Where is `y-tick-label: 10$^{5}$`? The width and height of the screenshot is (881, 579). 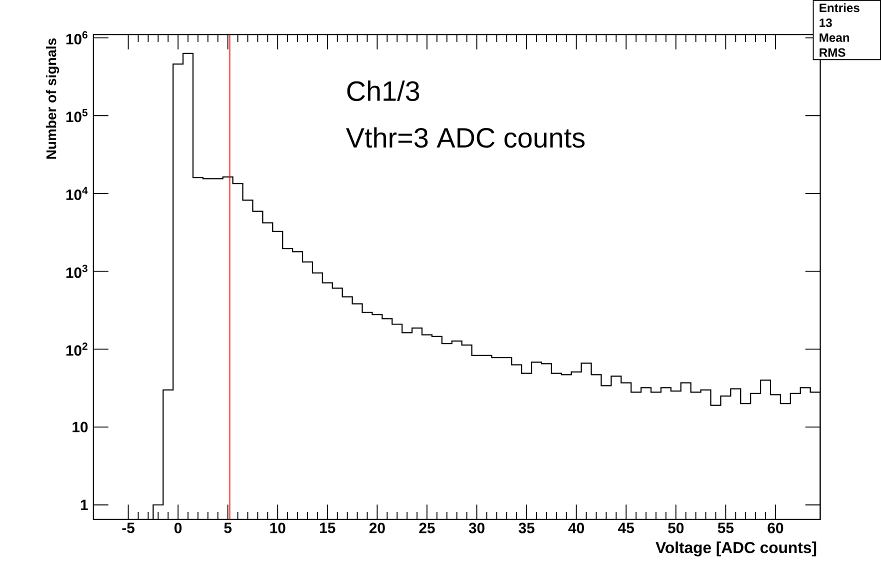 y-tick-label: 10$^{5}$ is located at coordinates (77, 115).